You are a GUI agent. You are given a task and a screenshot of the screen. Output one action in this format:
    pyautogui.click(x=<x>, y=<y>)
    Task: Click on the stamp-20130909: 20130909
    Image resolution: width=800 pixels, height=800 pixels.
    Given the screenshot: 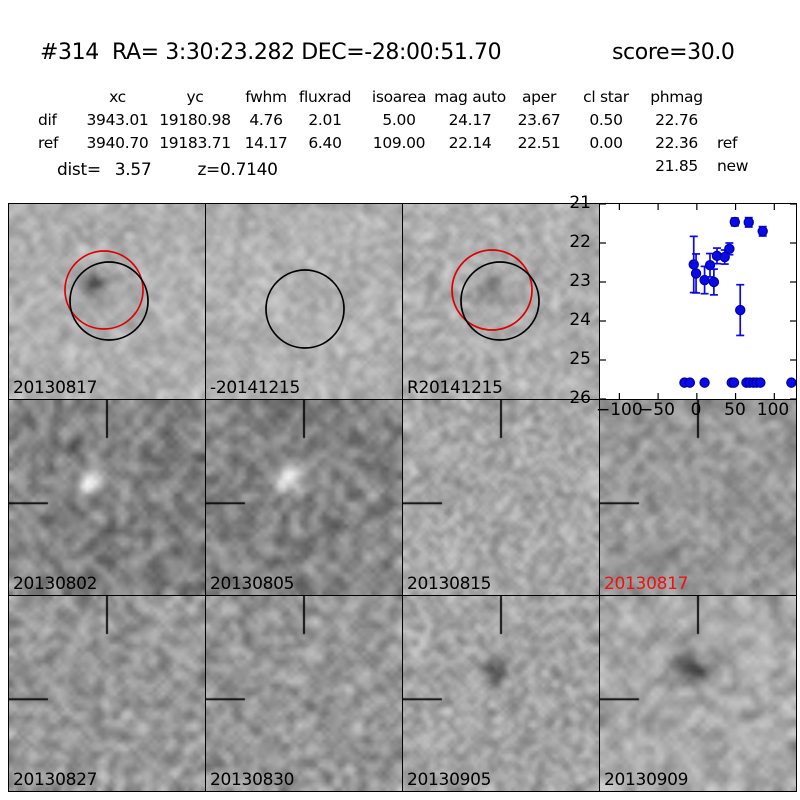 What is the action you would take?
    pyautogui.click(x=698, y=693)
    